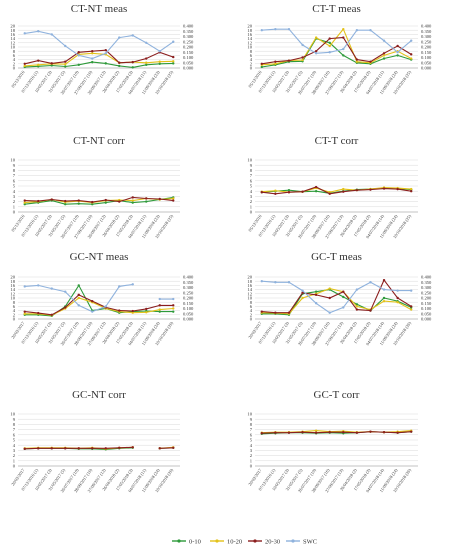 Image resolution: width=472 pixels, height=555 pixels. Describe the element at coordinates (99, 257) in the screenshot. I see `chart-title: GC-NT meas` at that location.